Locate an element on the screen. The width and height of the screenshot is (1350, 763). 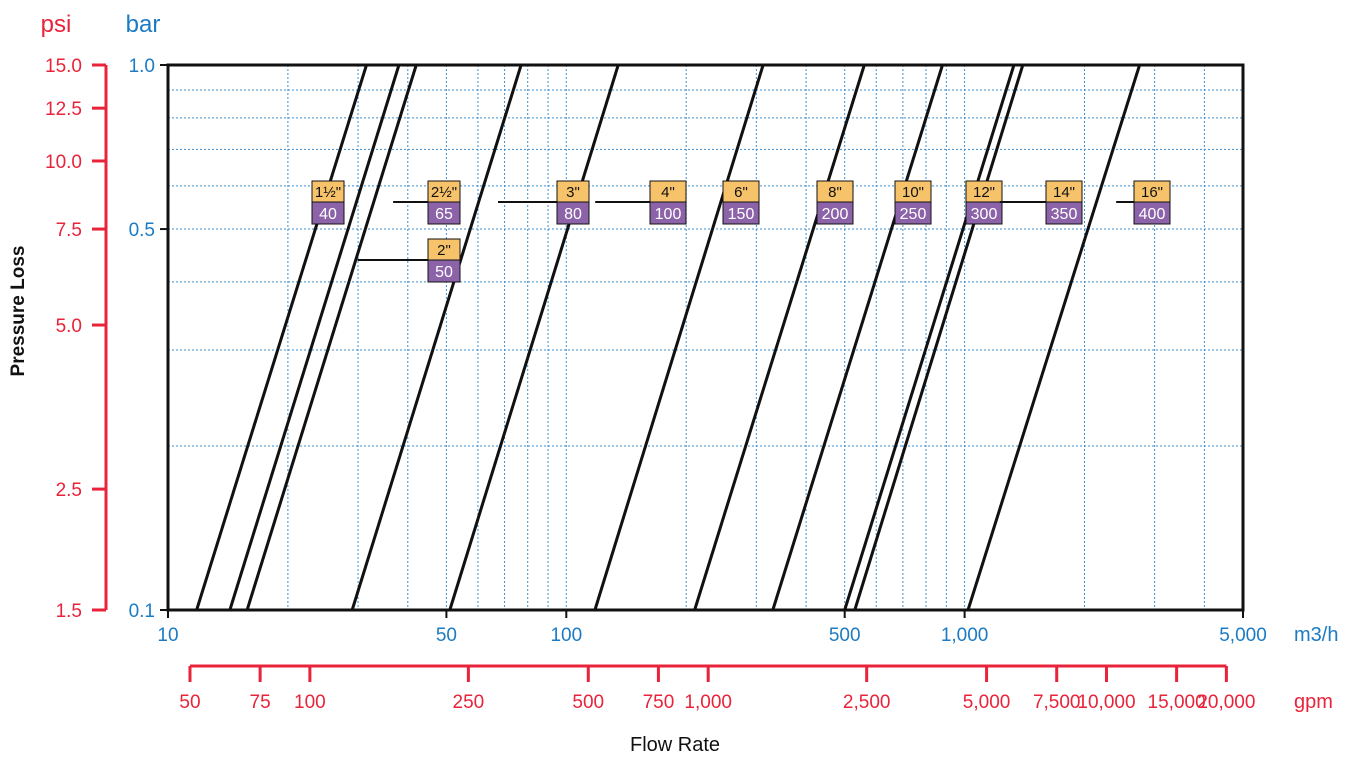
gpm-tick-label: 10,000 is located at coordinates (1106, 702).